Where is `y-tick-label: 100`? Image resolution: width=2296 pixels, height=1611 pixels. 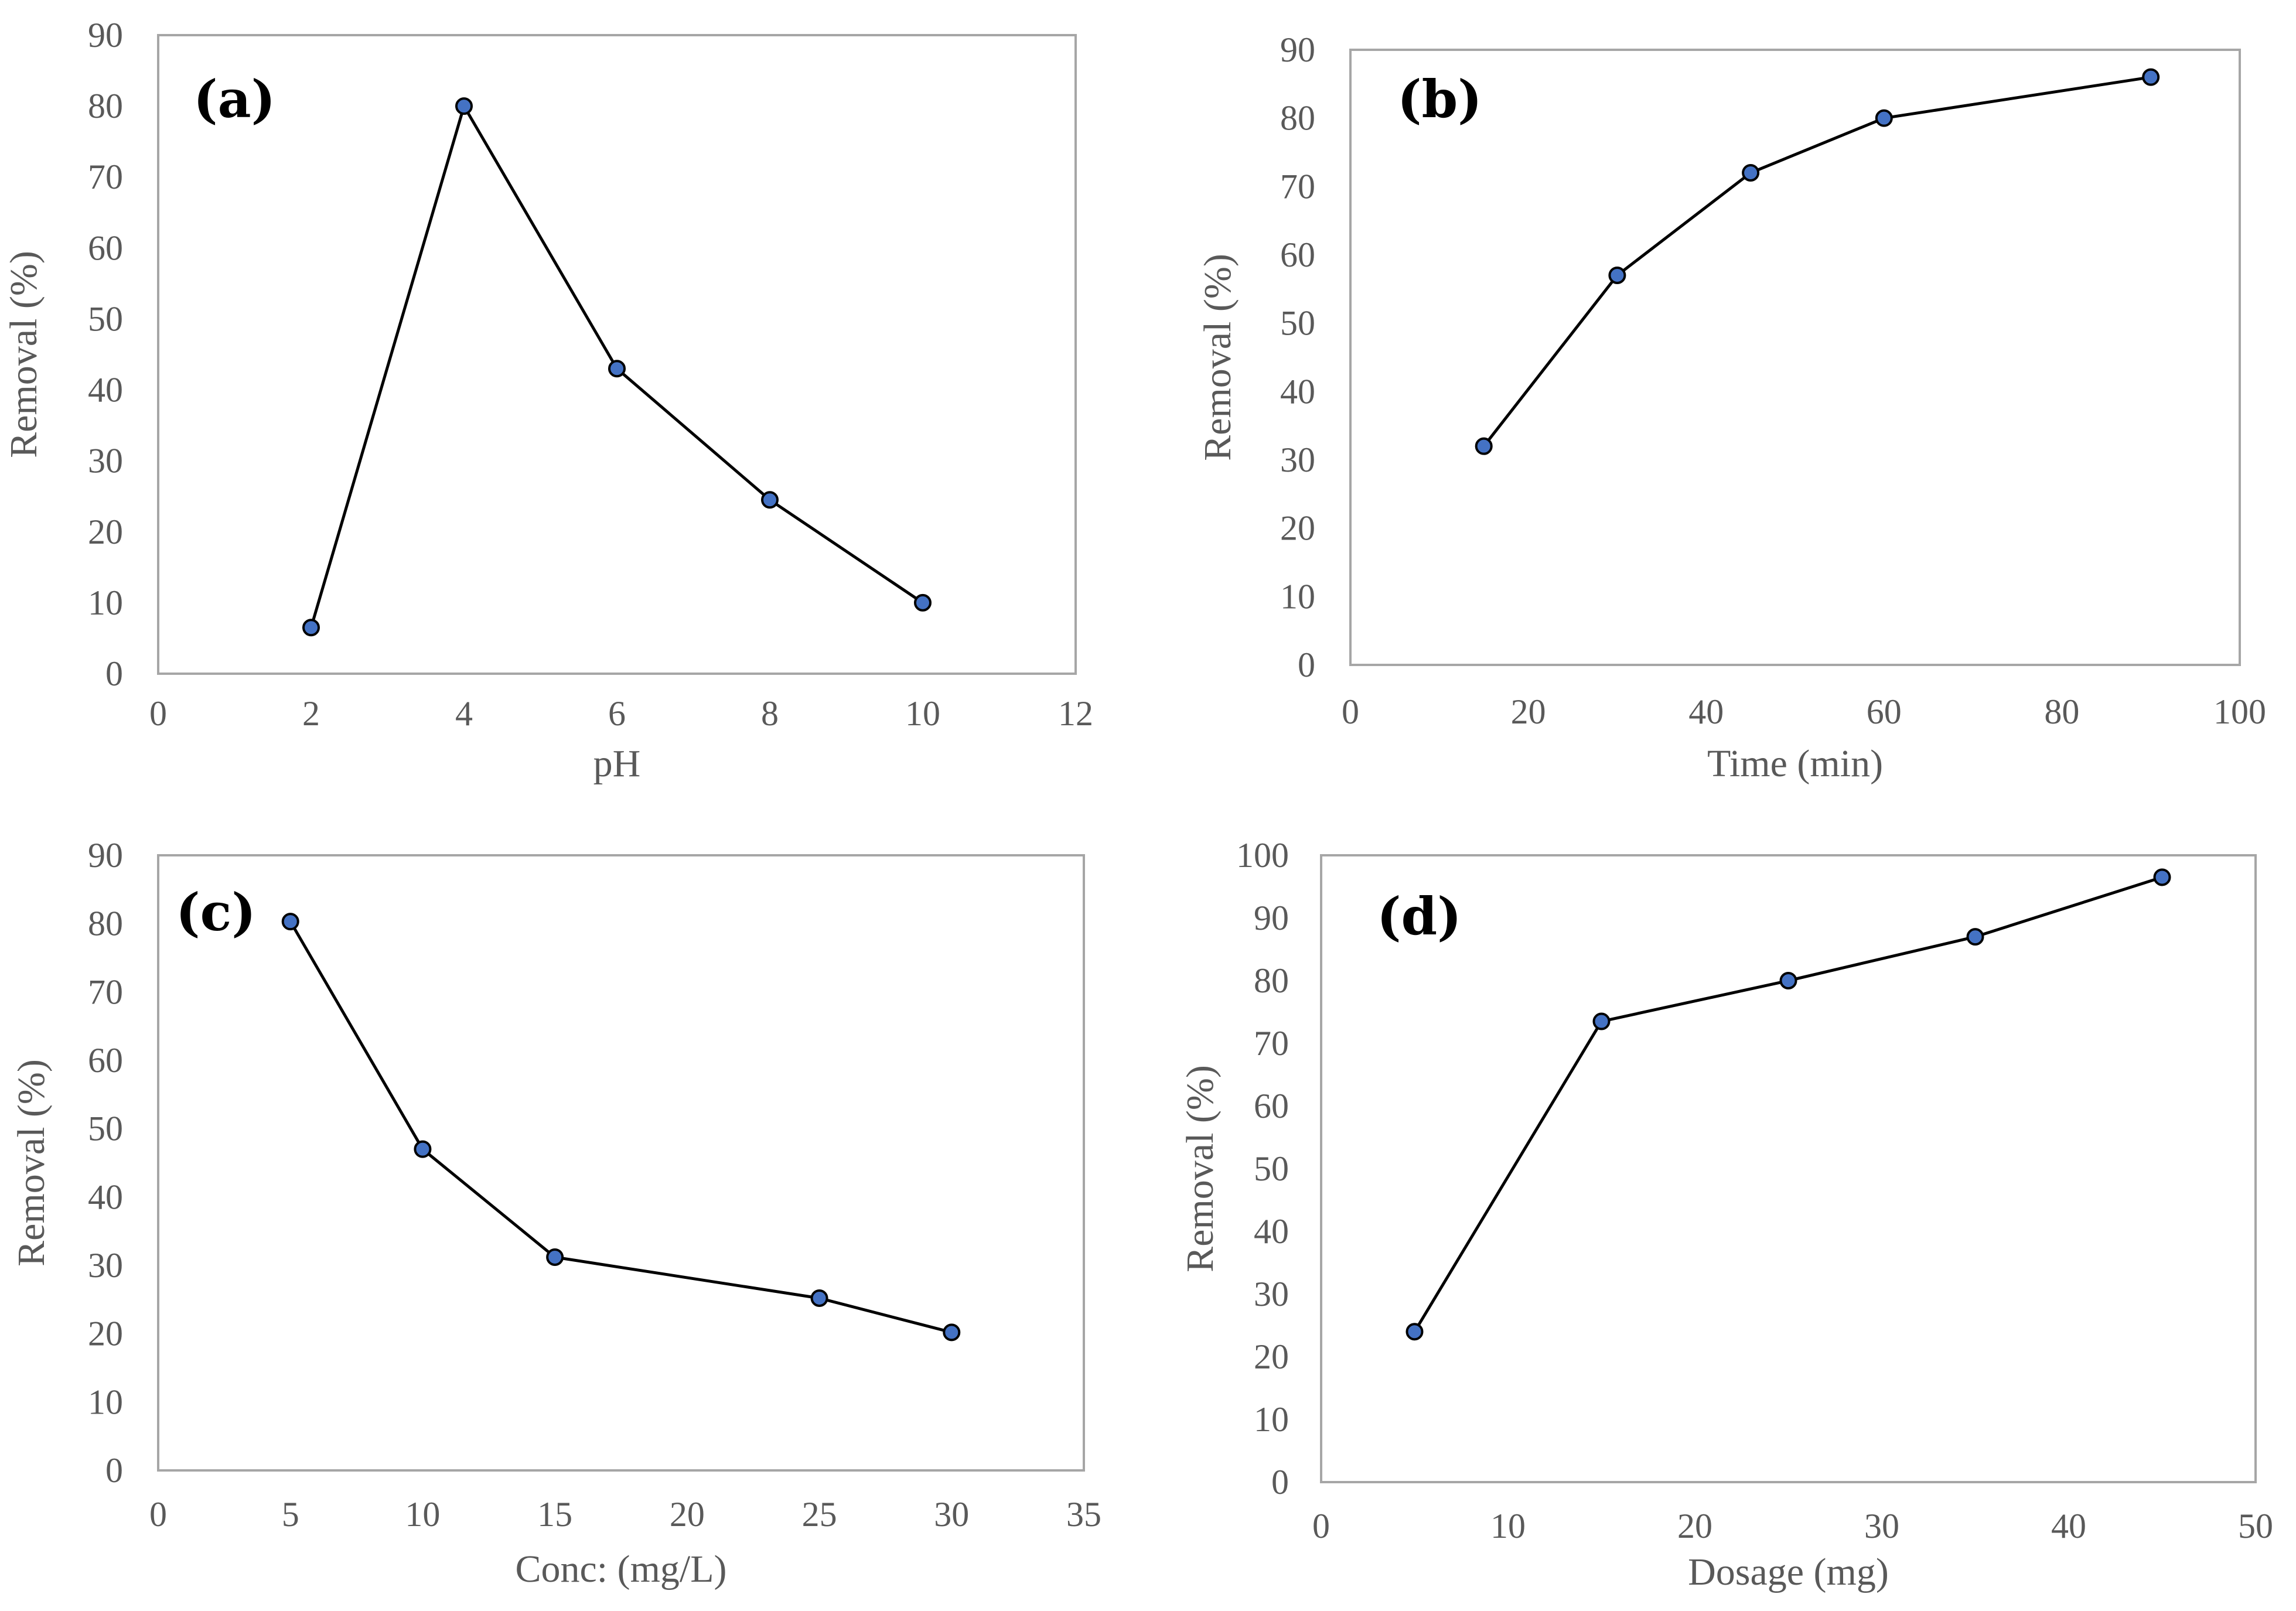
y-tick-label: 100 is located at coordinates (1263, 855).